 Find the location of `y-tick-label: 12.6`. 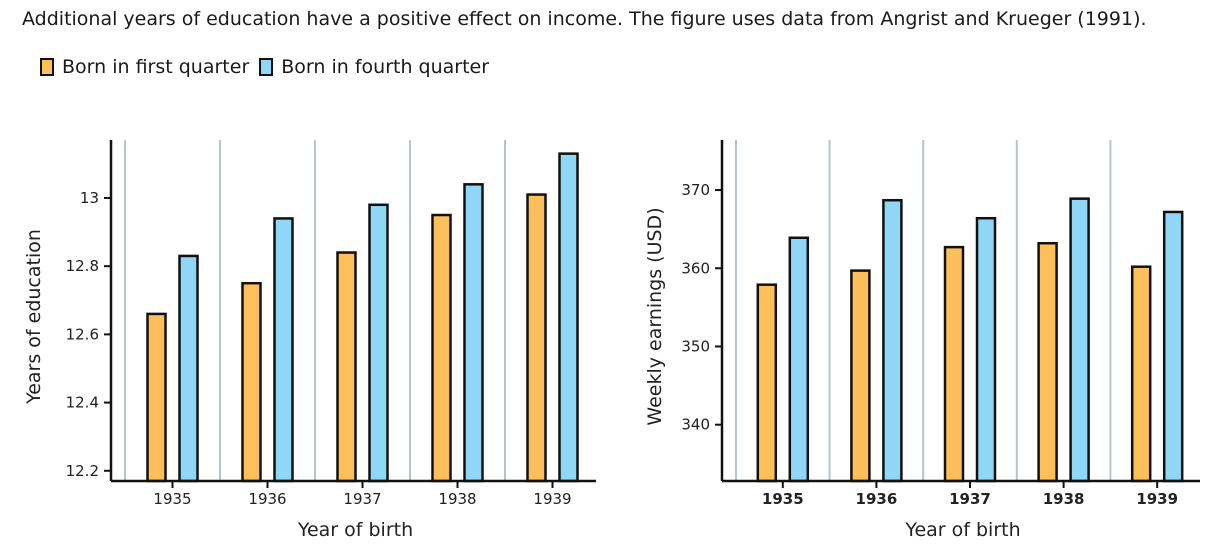

y-tick-label: 12.6 is located at coordinates (82, 334).